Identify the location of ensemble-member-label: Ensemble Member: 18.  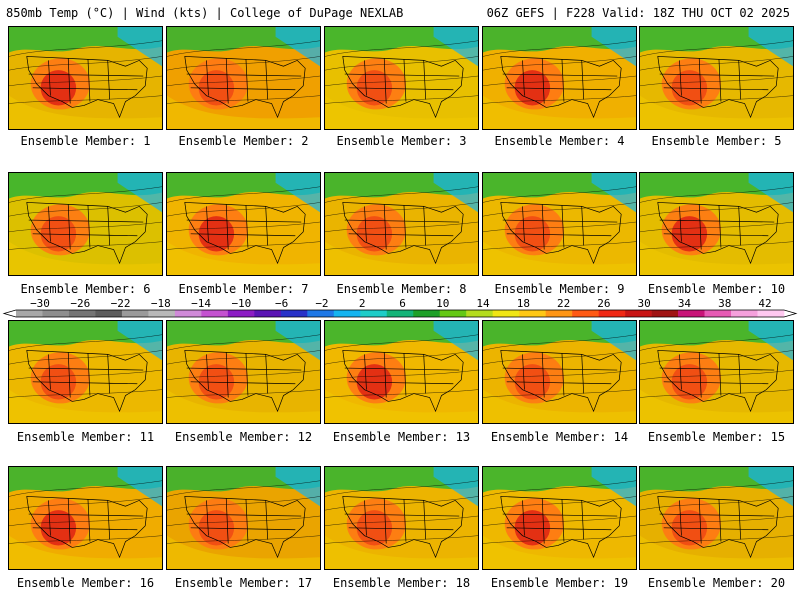
(401, 583).